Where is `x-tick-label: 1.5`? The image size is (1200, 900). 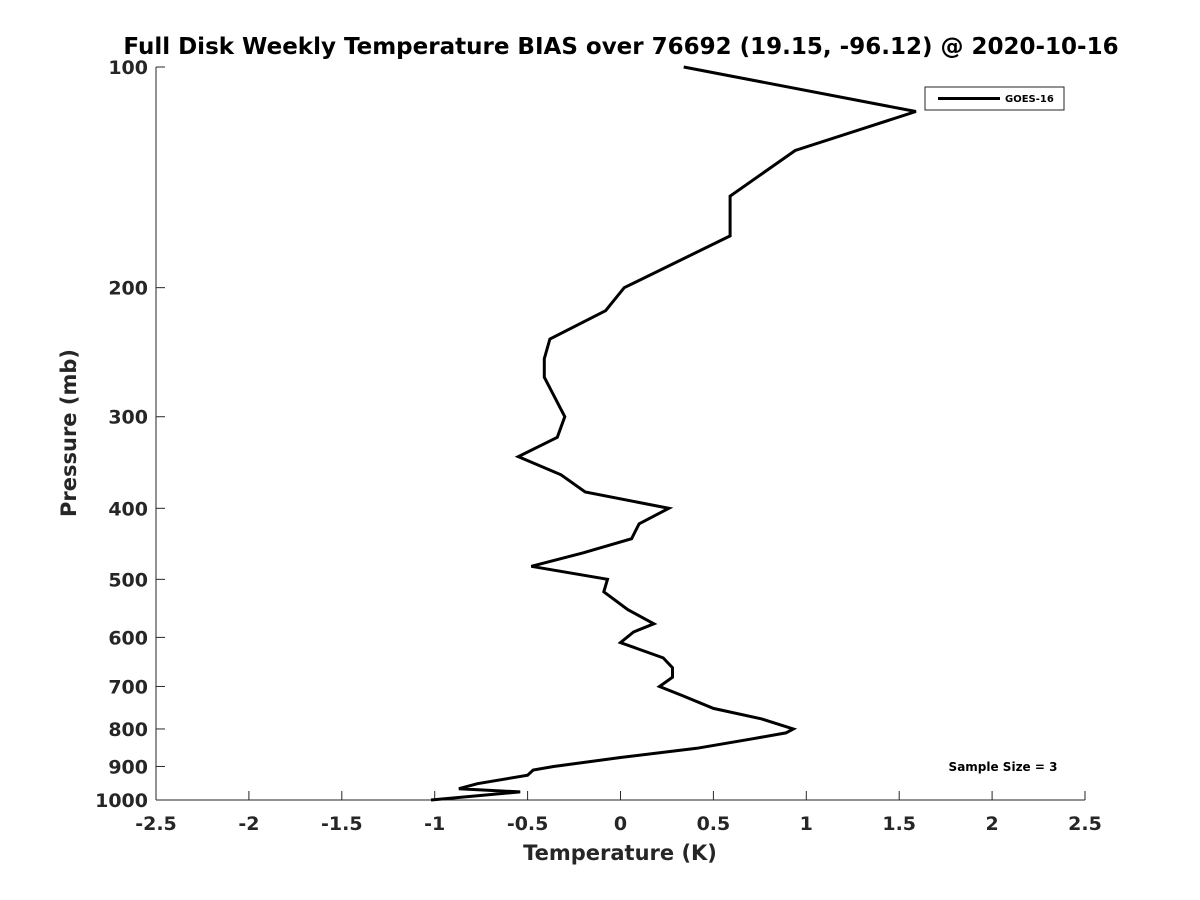 x-tick-label: 1.5 is located at coordinates (899, 824).